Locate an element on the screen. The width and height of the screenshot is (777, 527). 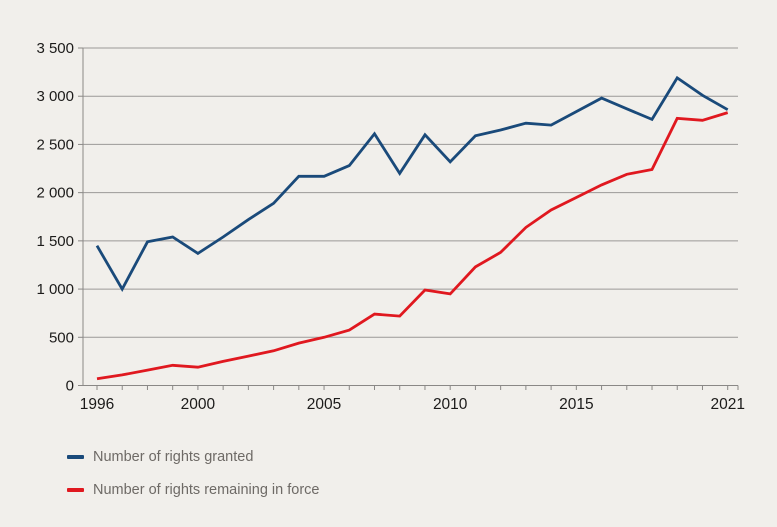
svg-text: 2005 is located at coordinates (324, 404).